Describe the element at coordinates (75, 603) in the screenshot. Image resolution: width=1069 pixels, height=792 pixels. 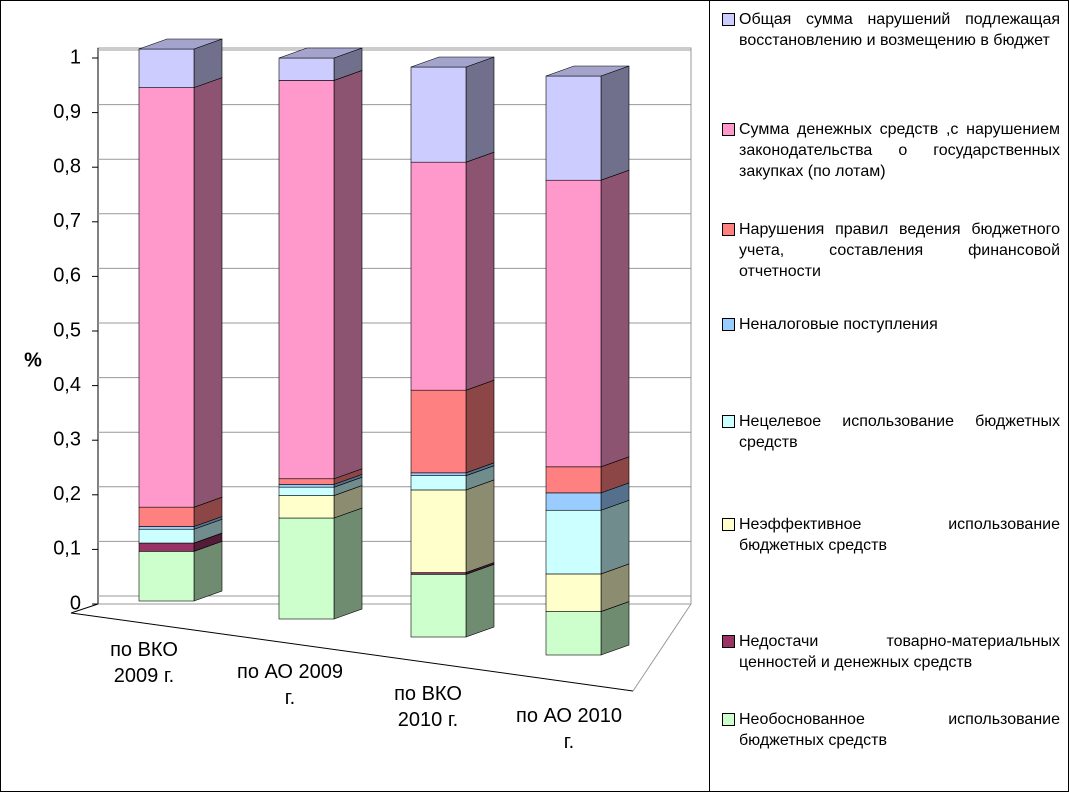
I see `y-tick-label: 0` at that location.